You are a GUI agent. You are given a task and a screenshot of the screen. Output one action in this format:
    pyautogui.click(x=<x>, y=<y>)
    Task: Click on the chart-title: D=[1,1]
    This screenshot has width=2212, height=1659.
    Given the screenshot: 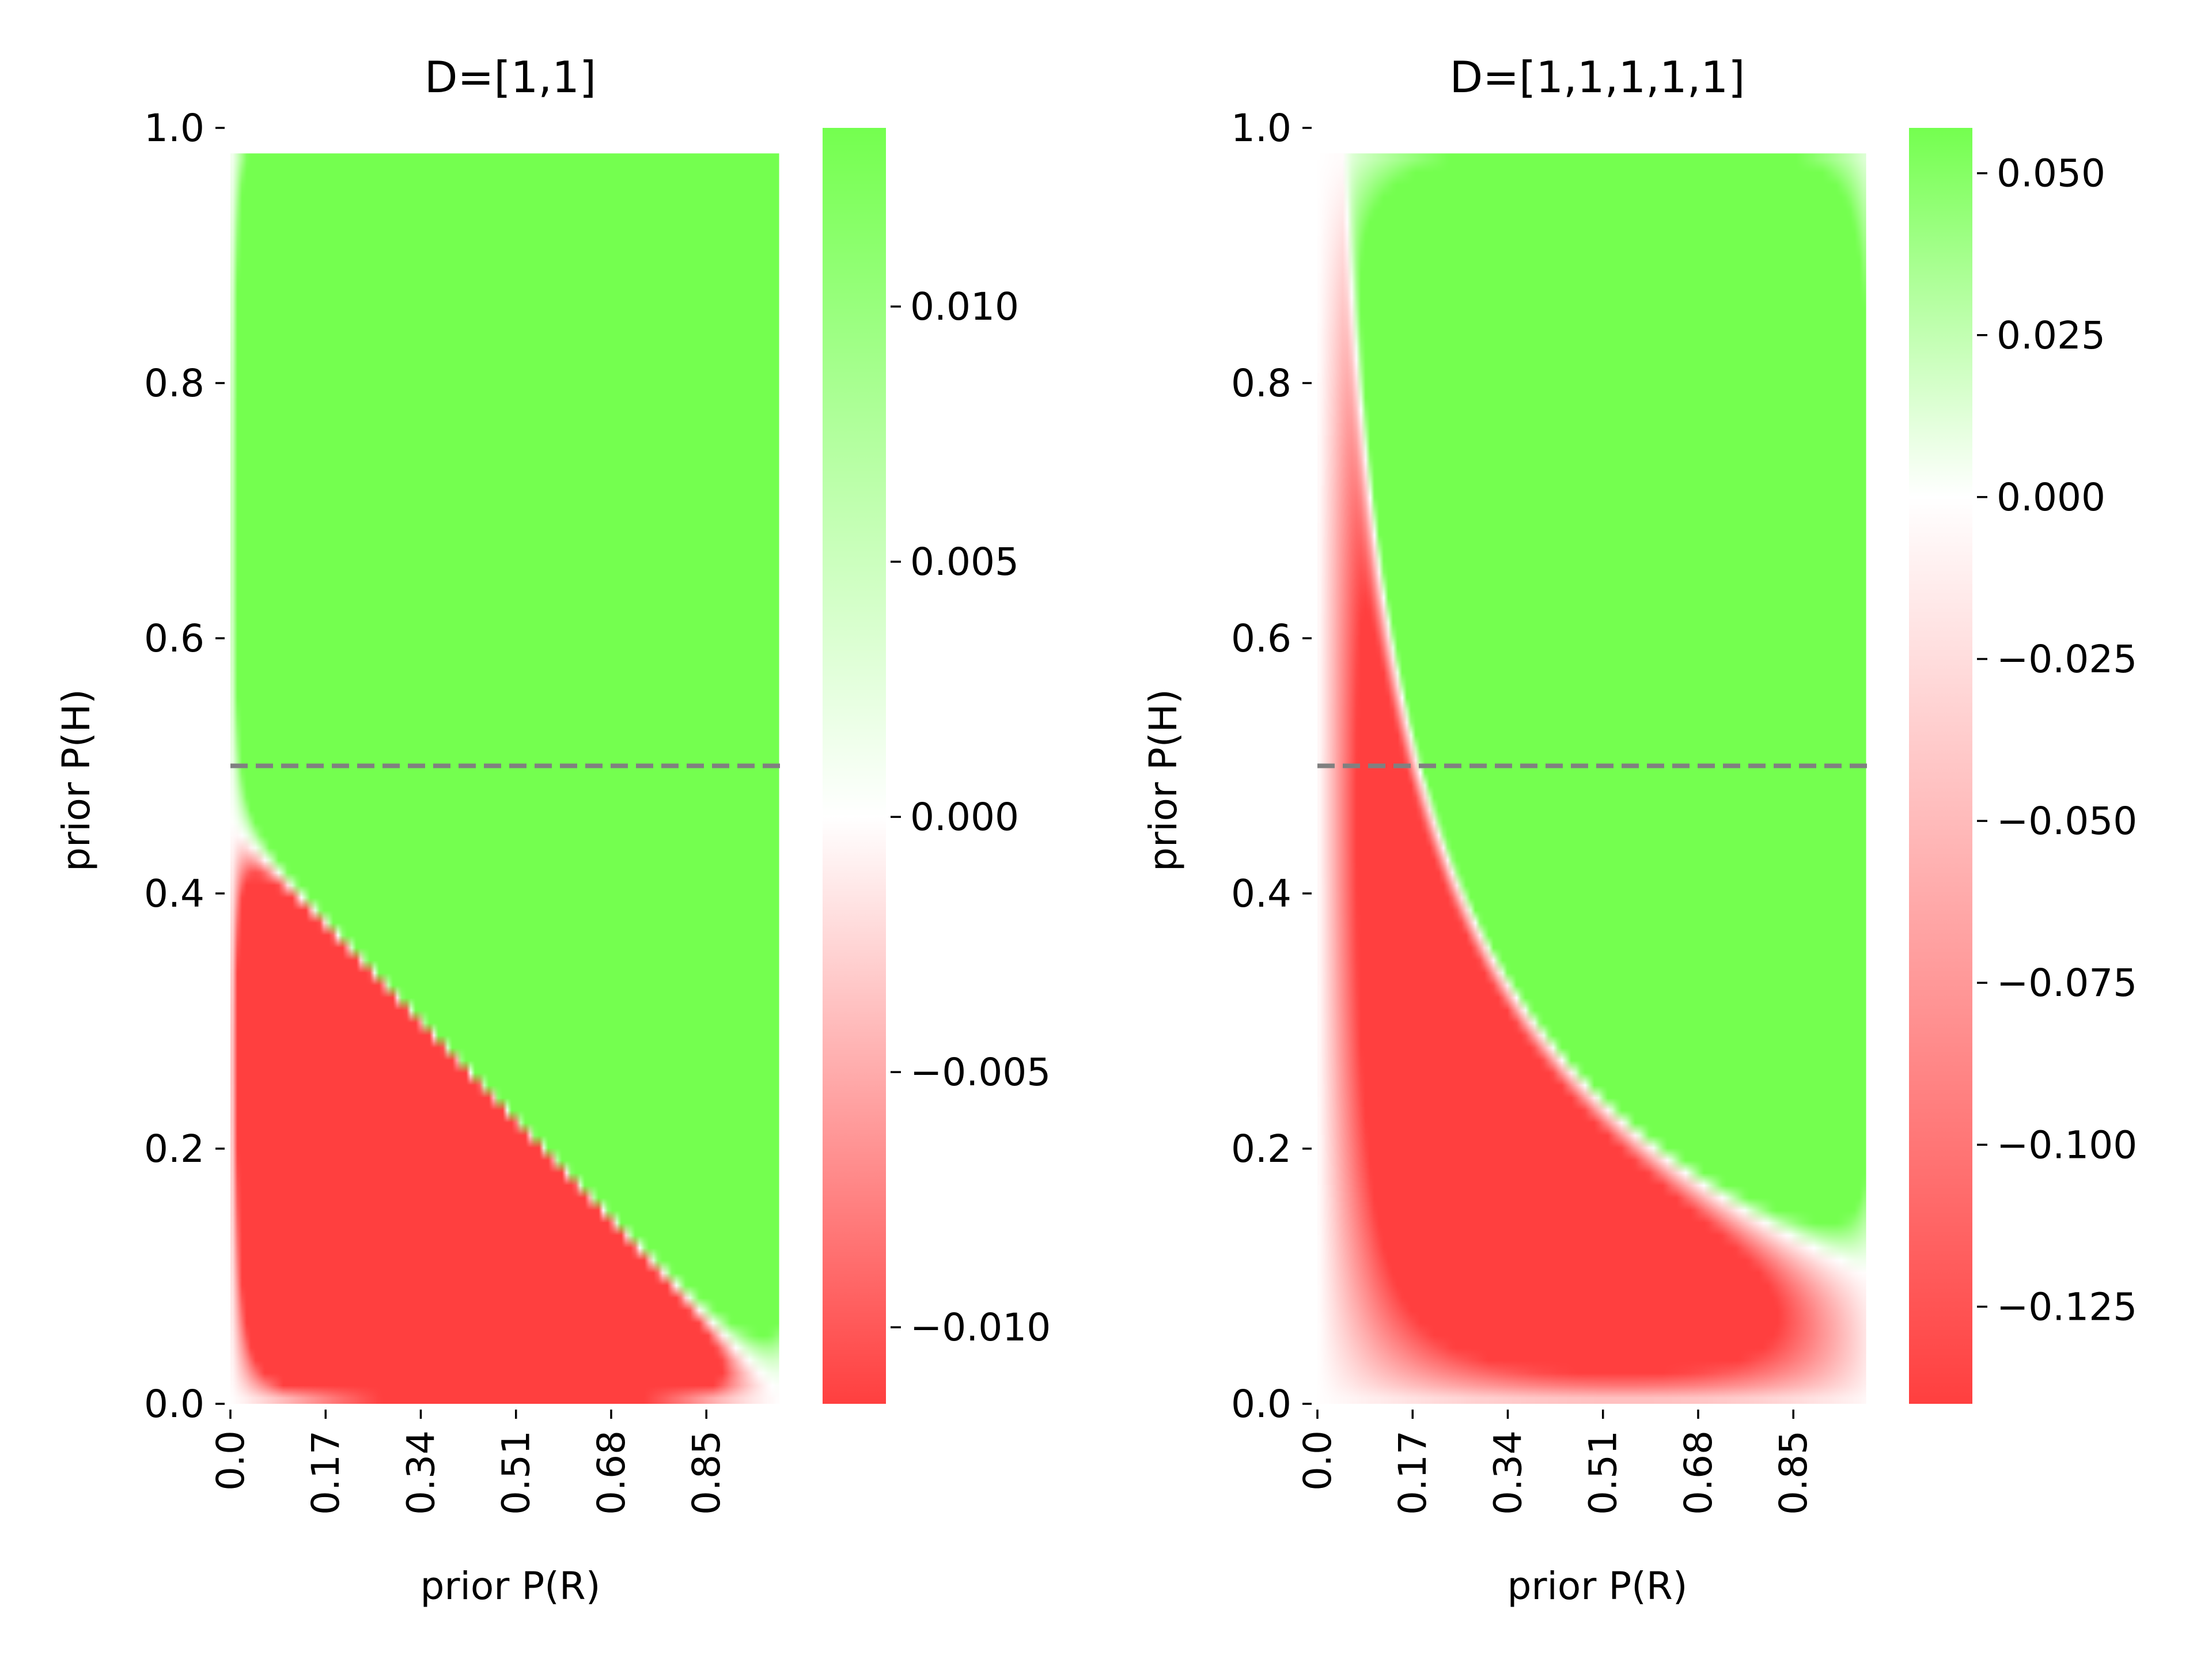 What is the action you would take?
    pyautogui.click(x=510, y=77)
    